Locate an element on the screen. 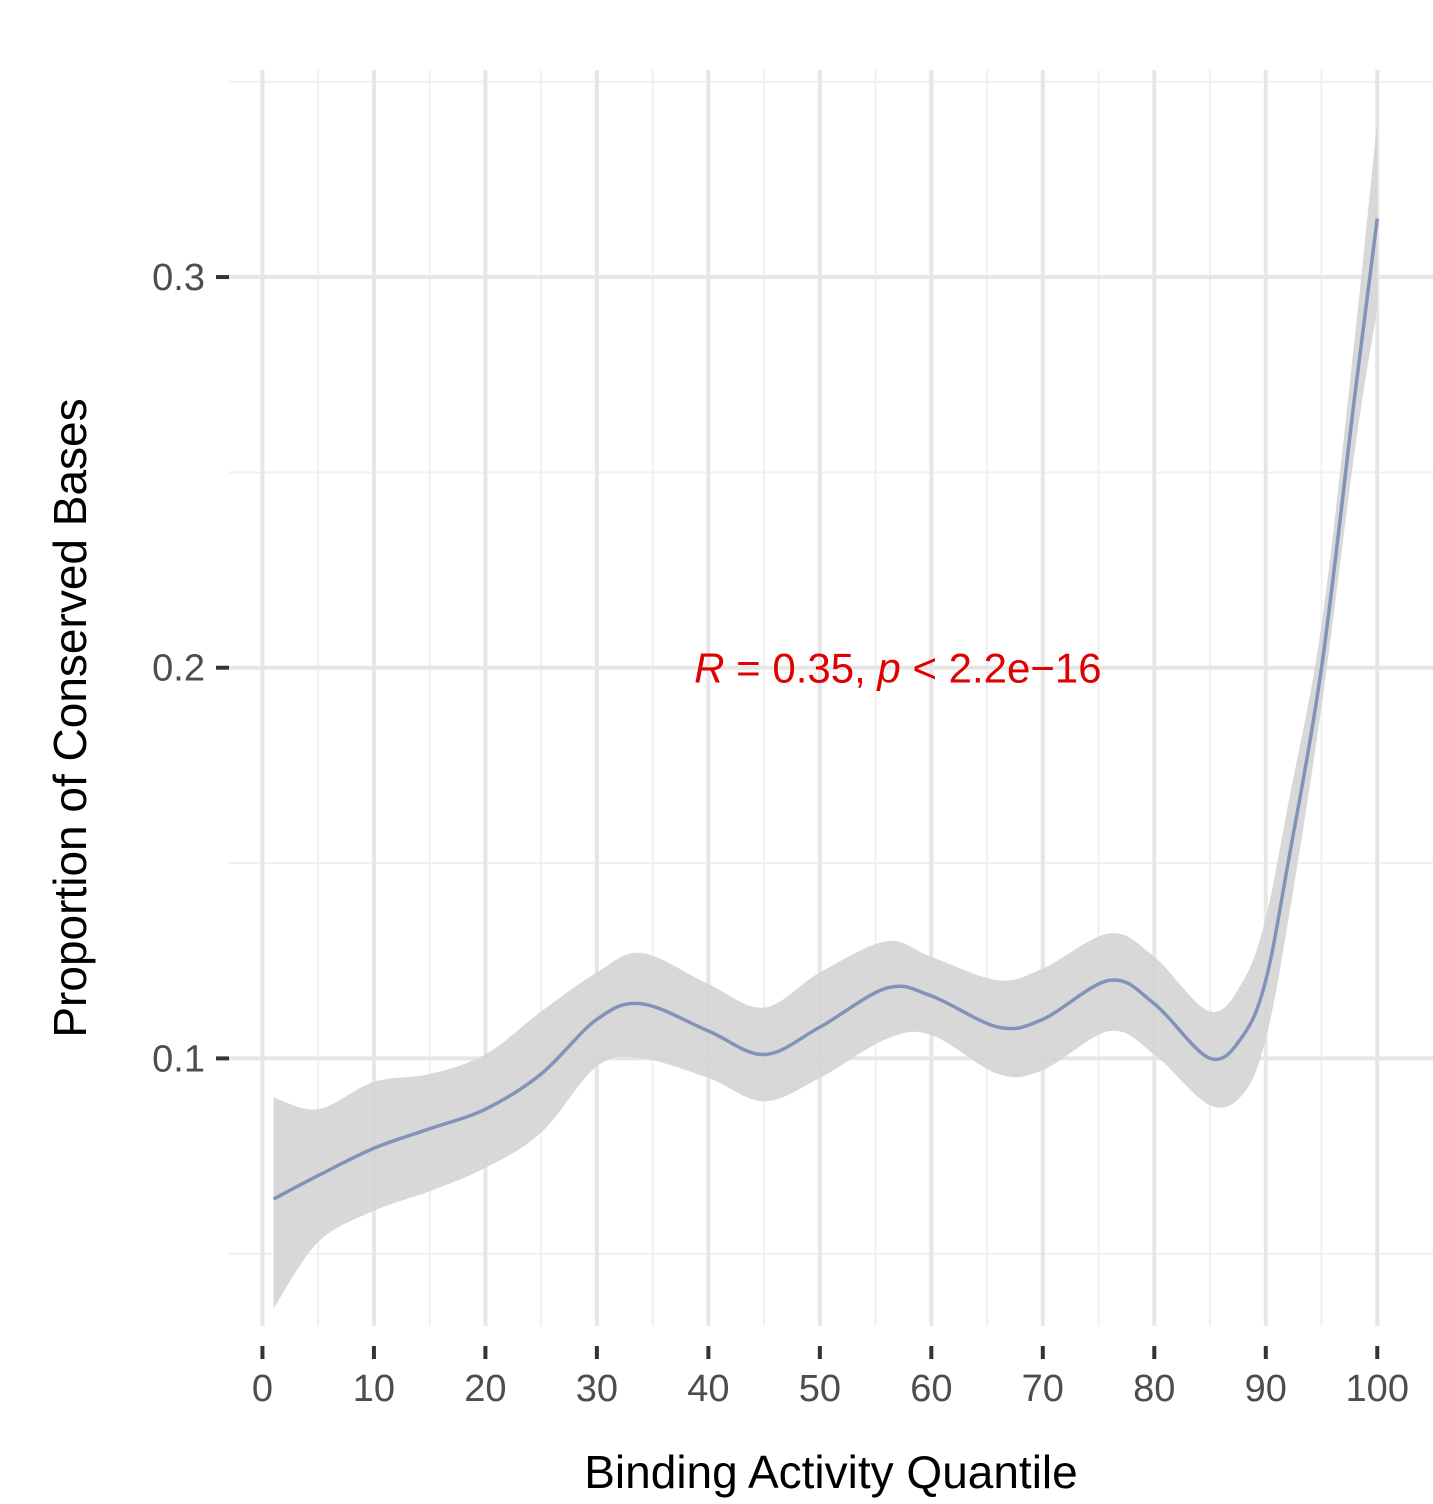 The image size is (1433, 1504). x-tick-label: 40 is located at coordinates (708, 1389).